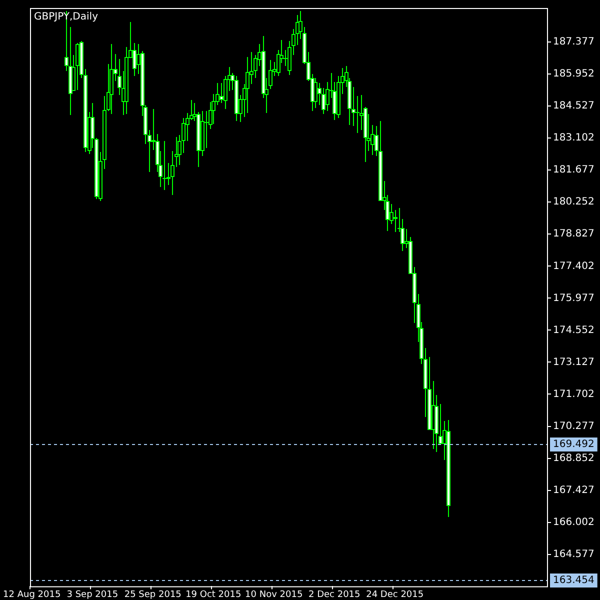 This screenshot has height=600, width=600. What do you see at coordinates (573, 234) in the screenshot?
I see `y-tick-label: 178.827` at bounding box center [573, 234].